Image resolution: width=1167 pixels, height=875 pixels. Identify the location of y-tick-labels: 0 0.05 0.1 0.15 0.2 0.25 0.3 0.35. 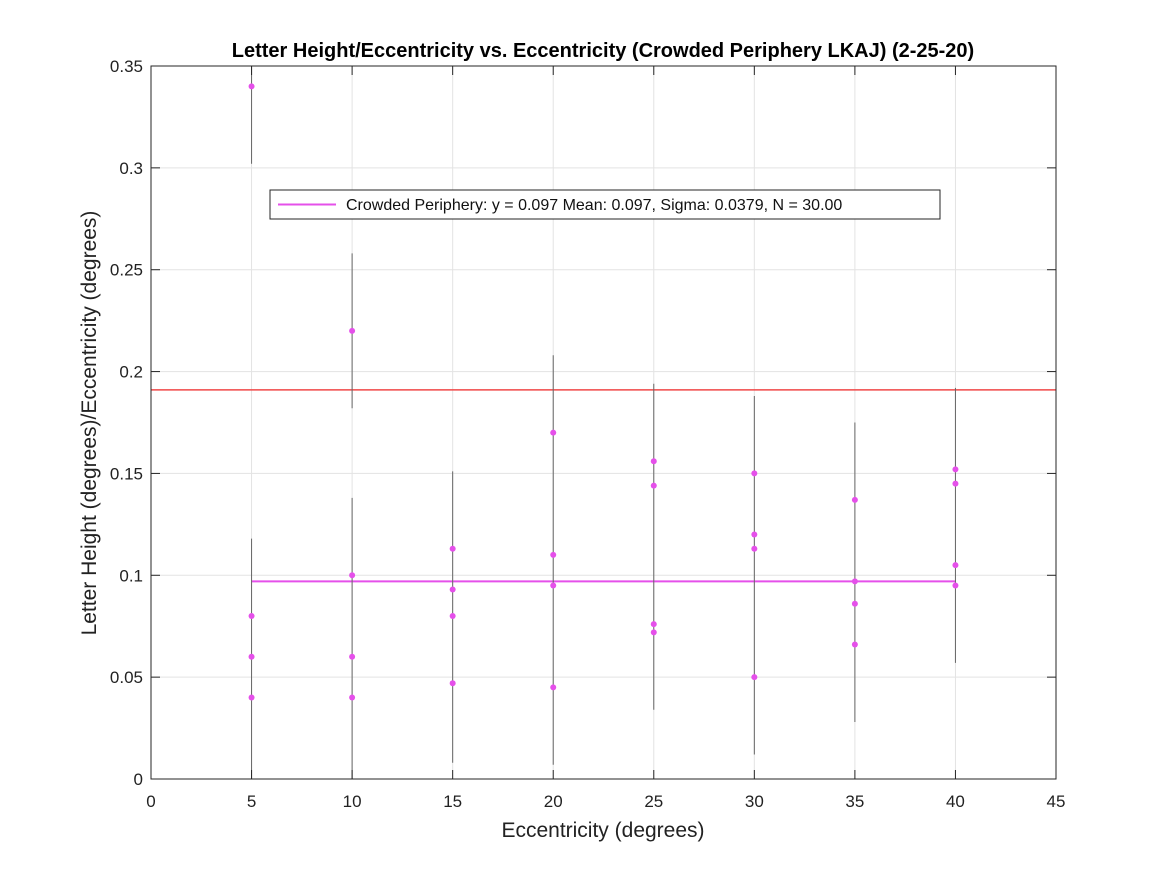
(126, 423).